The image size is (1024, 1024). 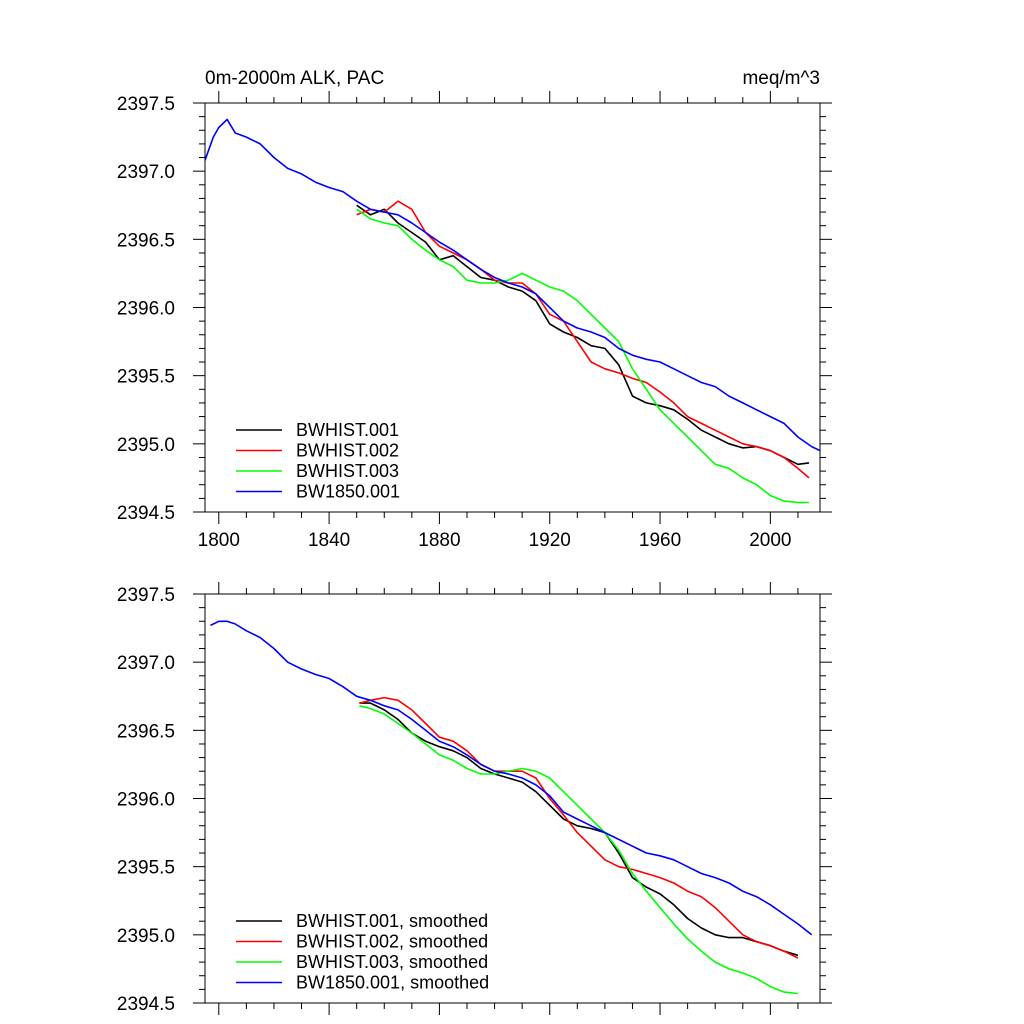 What do you see at coordinates (329, 540) in the screenshot?
I see `x-tick-label: 1840` at bounding box center [329, 540].